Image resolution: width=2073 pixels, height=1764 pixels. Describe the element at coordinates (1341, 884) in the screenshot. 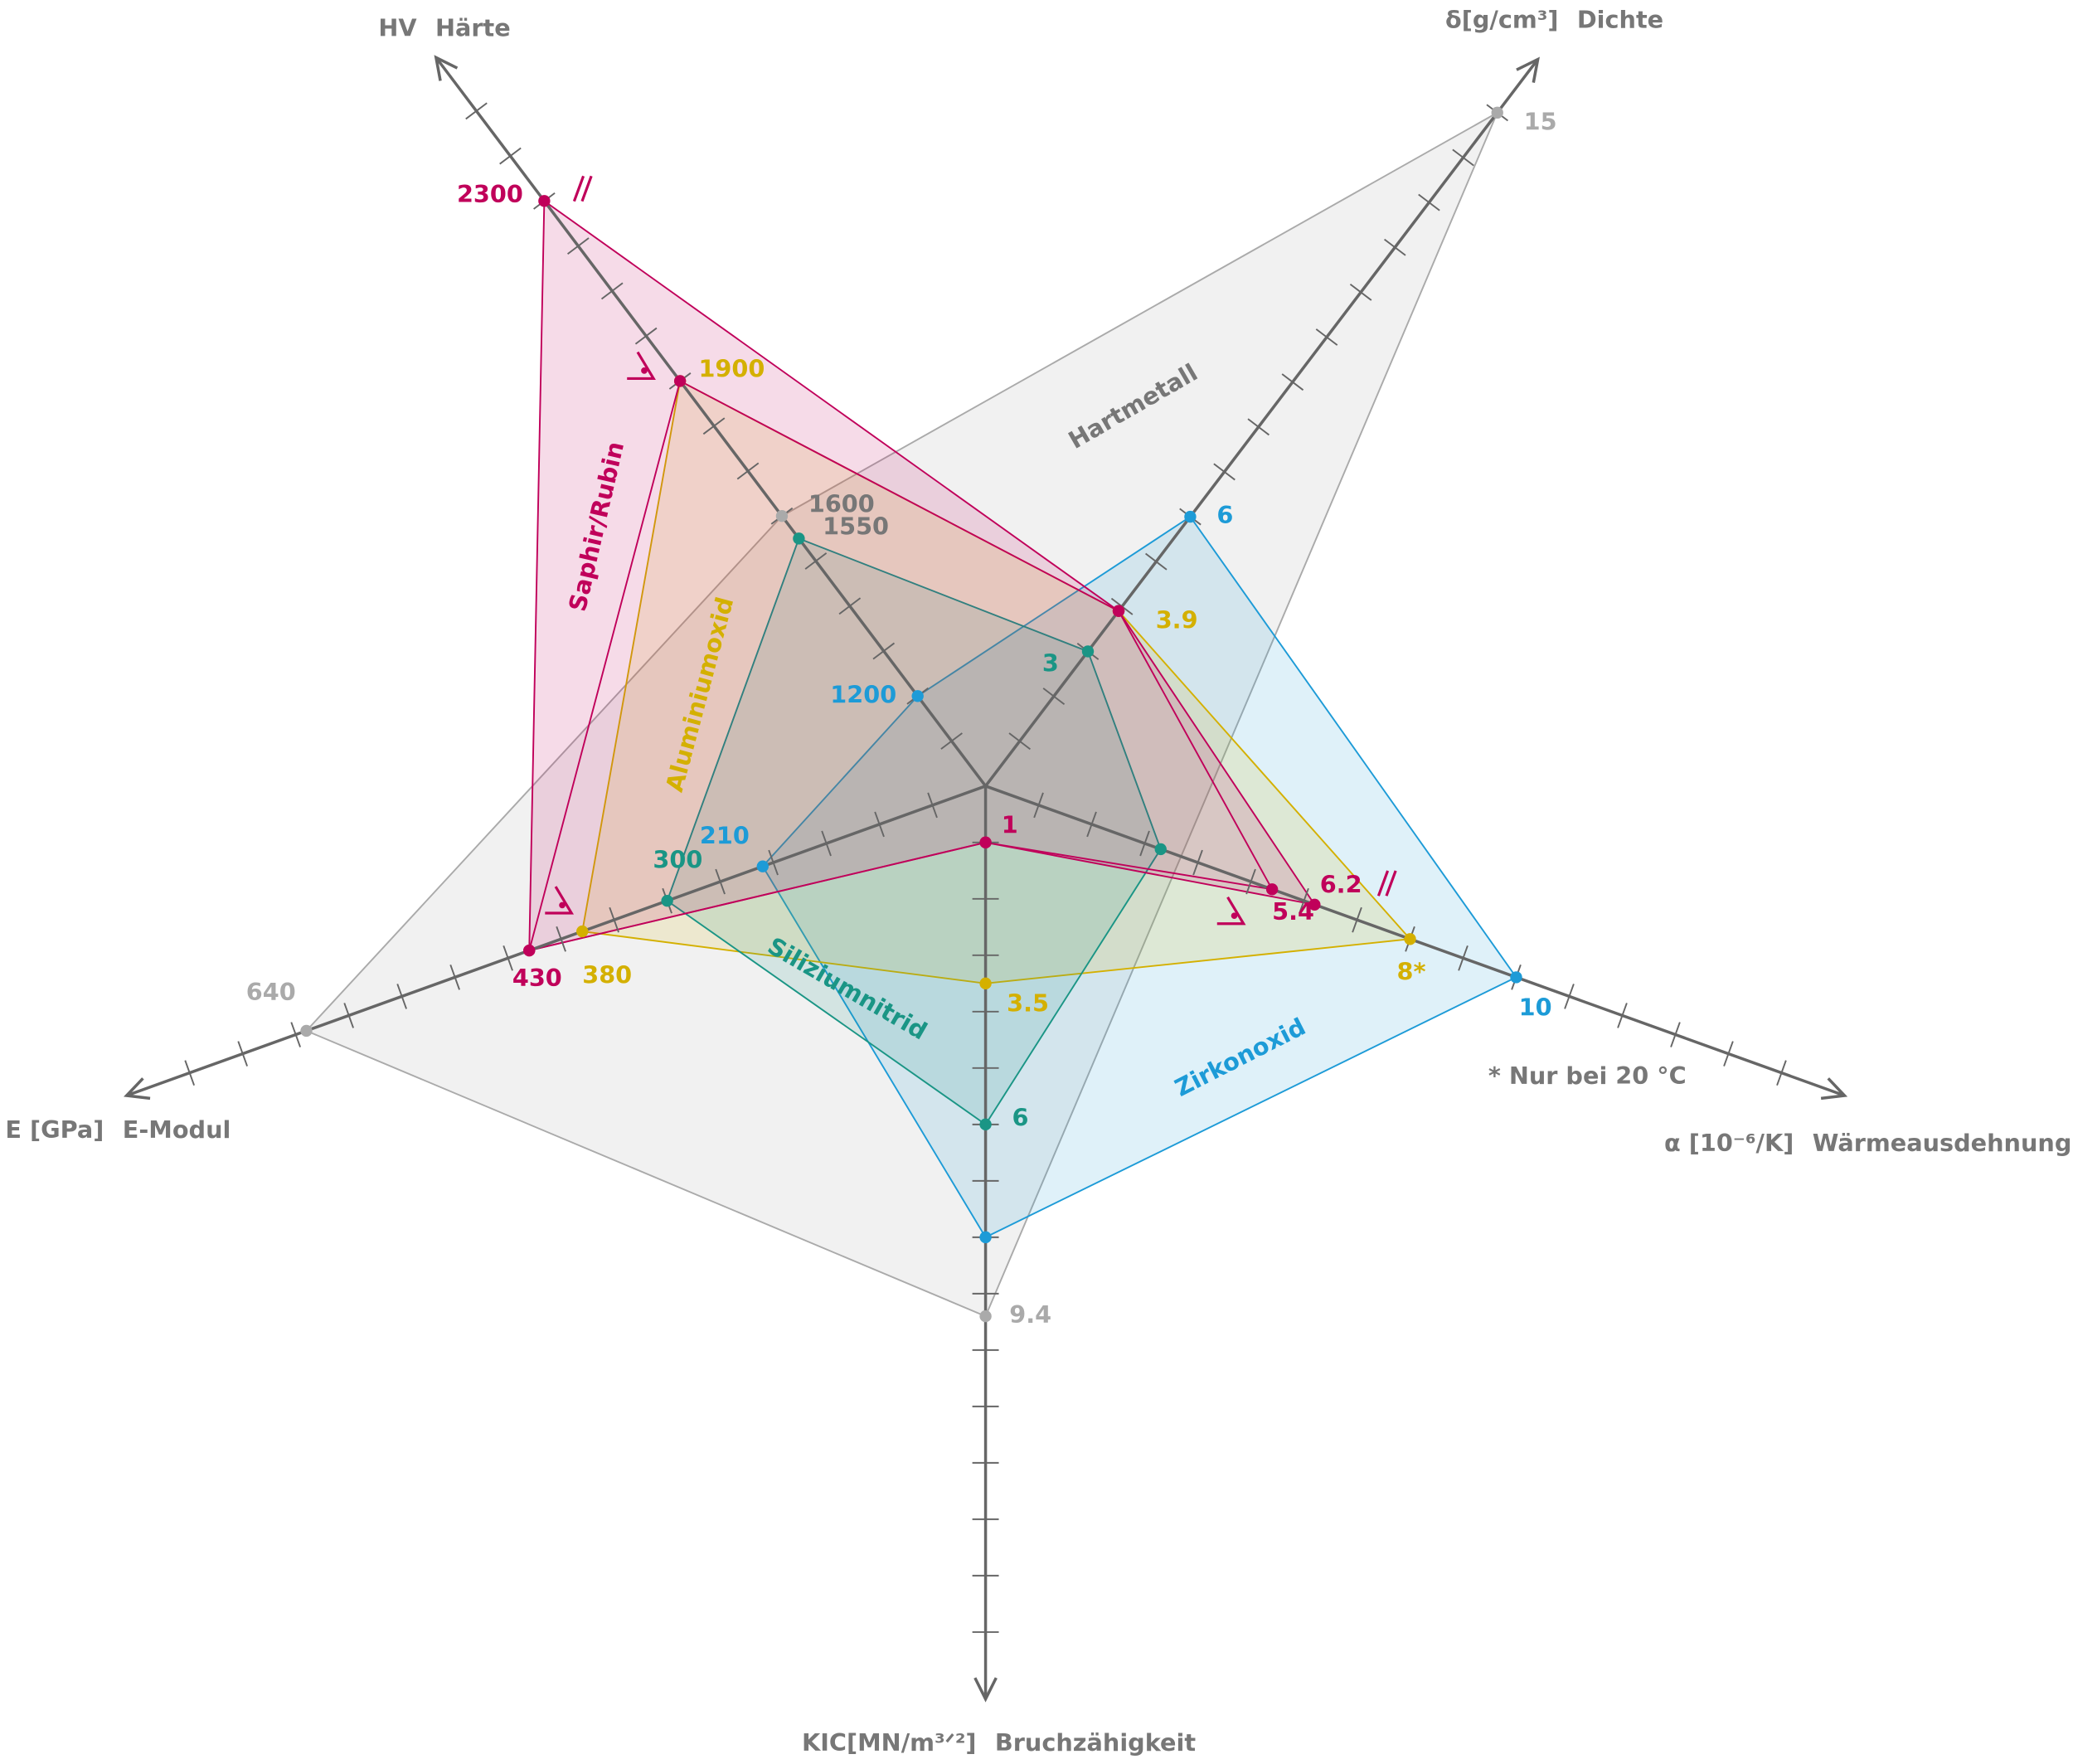

I see `value-label: 6.2` at that location.